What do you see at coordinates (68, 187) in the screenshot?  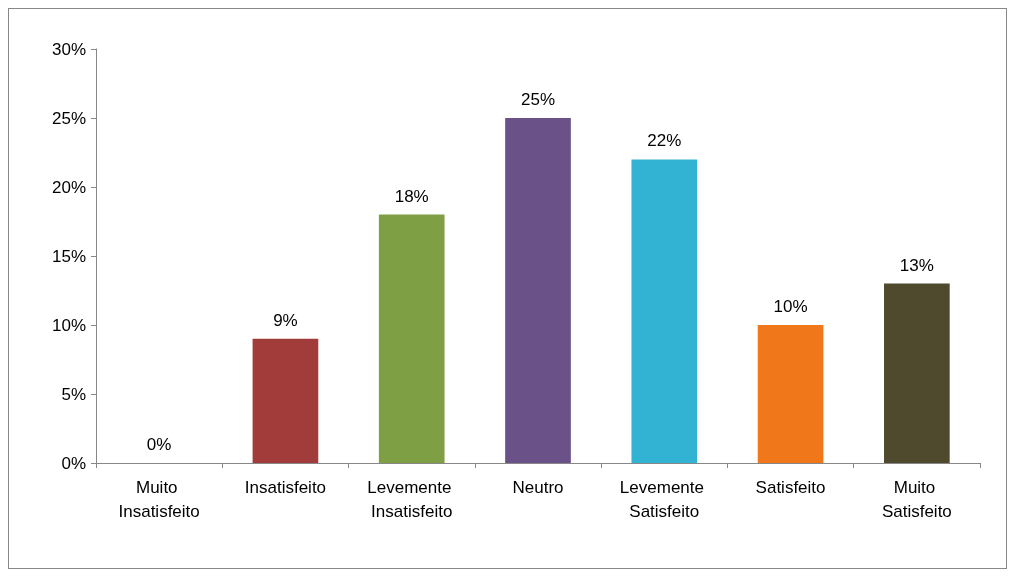 I see `y-tick-label: 20%` at bounding box center [68, 187].